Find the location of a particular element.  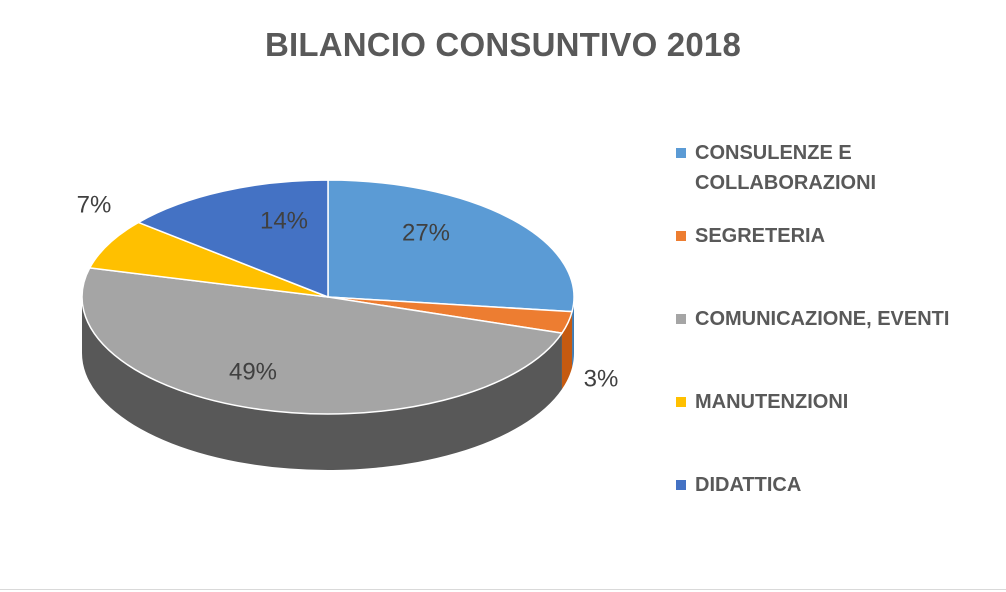

data-label-didattica: 14% is located at coordinates (284, 220).